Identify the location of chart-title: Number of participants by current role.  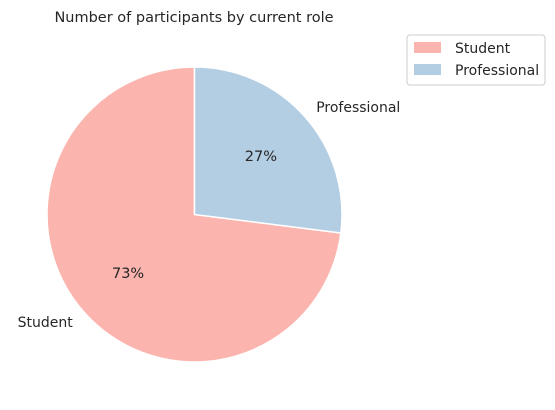
(193, 18).